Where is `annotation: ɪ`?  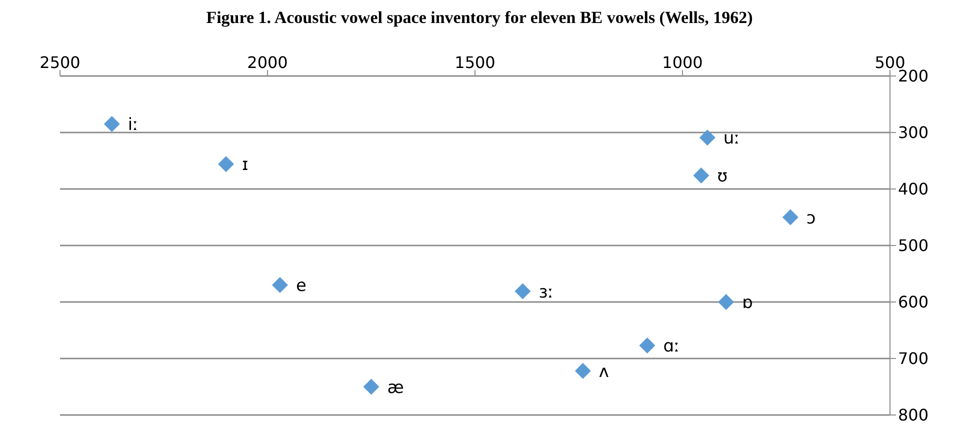 annotation: ɪ is located at coordinates (245, 165).